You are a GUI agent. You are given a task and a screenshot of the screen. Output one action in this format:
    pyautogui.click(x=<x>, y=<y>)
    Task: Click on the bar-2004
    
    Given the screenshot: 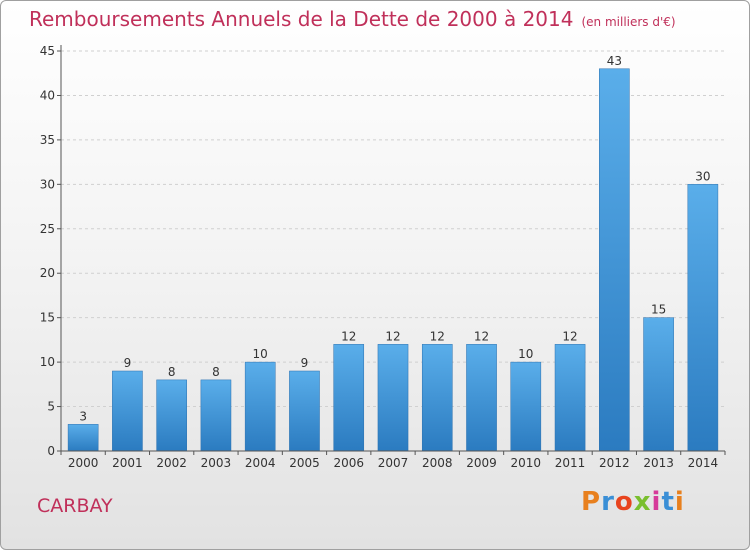 What is the action you would take?
    pyautogui.click(x=260, y=406)
    